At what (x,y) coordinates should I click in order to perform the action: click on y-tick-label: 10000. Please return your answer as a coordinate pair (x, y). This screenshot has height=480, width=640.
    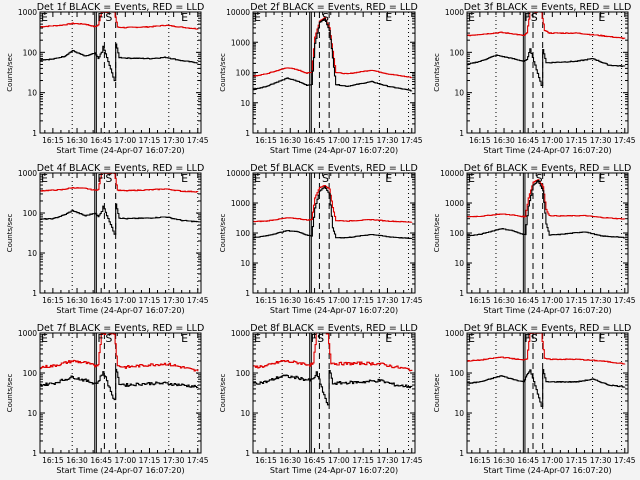
    Looking at the image, I should click on (452, 173).